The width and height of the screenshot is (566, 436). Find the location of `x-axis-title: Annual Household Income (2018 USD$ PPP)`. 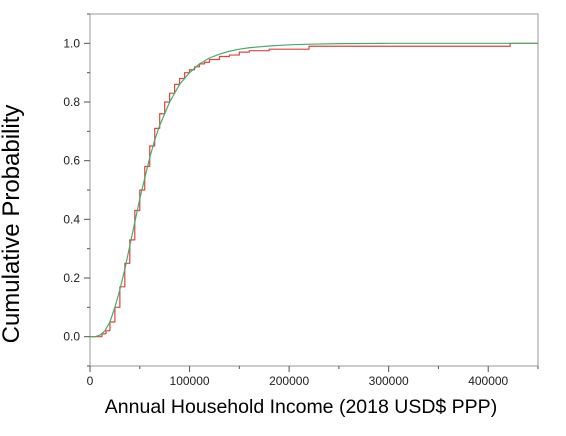

x-axis-title: Annual Household Income (2018 USD$ PPP) is located at coordinates (301, 407).